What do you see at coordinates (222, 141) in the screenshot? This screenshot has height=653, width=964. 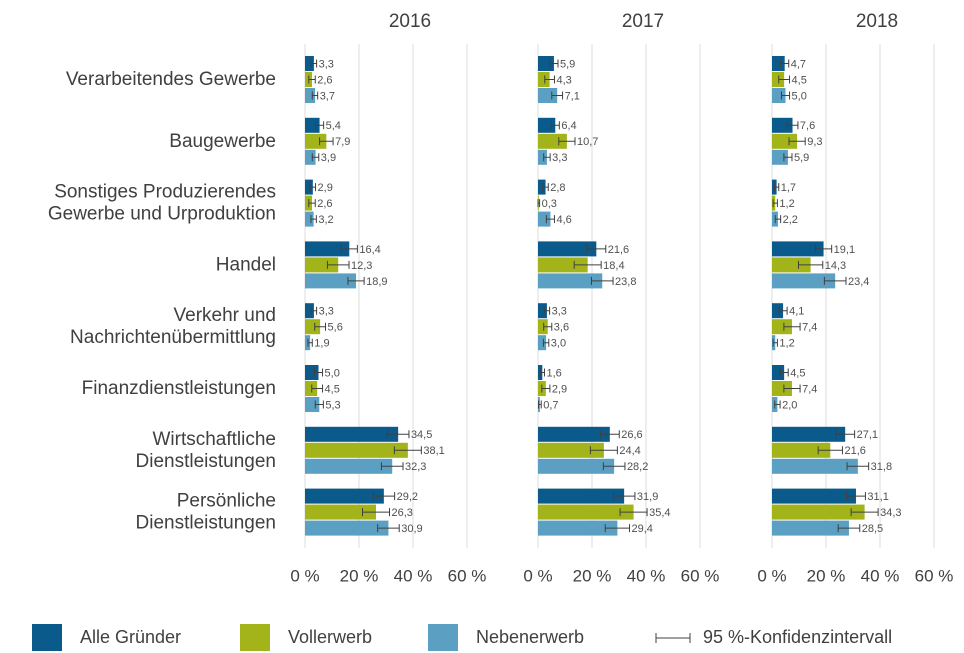 I see `category-label: Baugewerbe` at bounding box center [222, 141].